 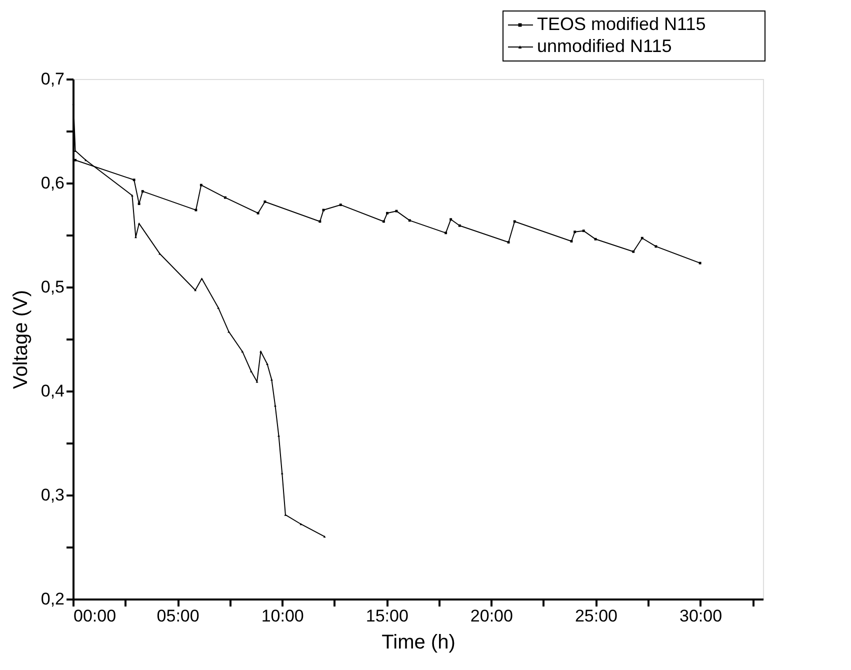 What do you see at coordinates (419, 643) in the screenshot?
I see `x-axis-title: Time (h)` at bounding box center [419, 643].